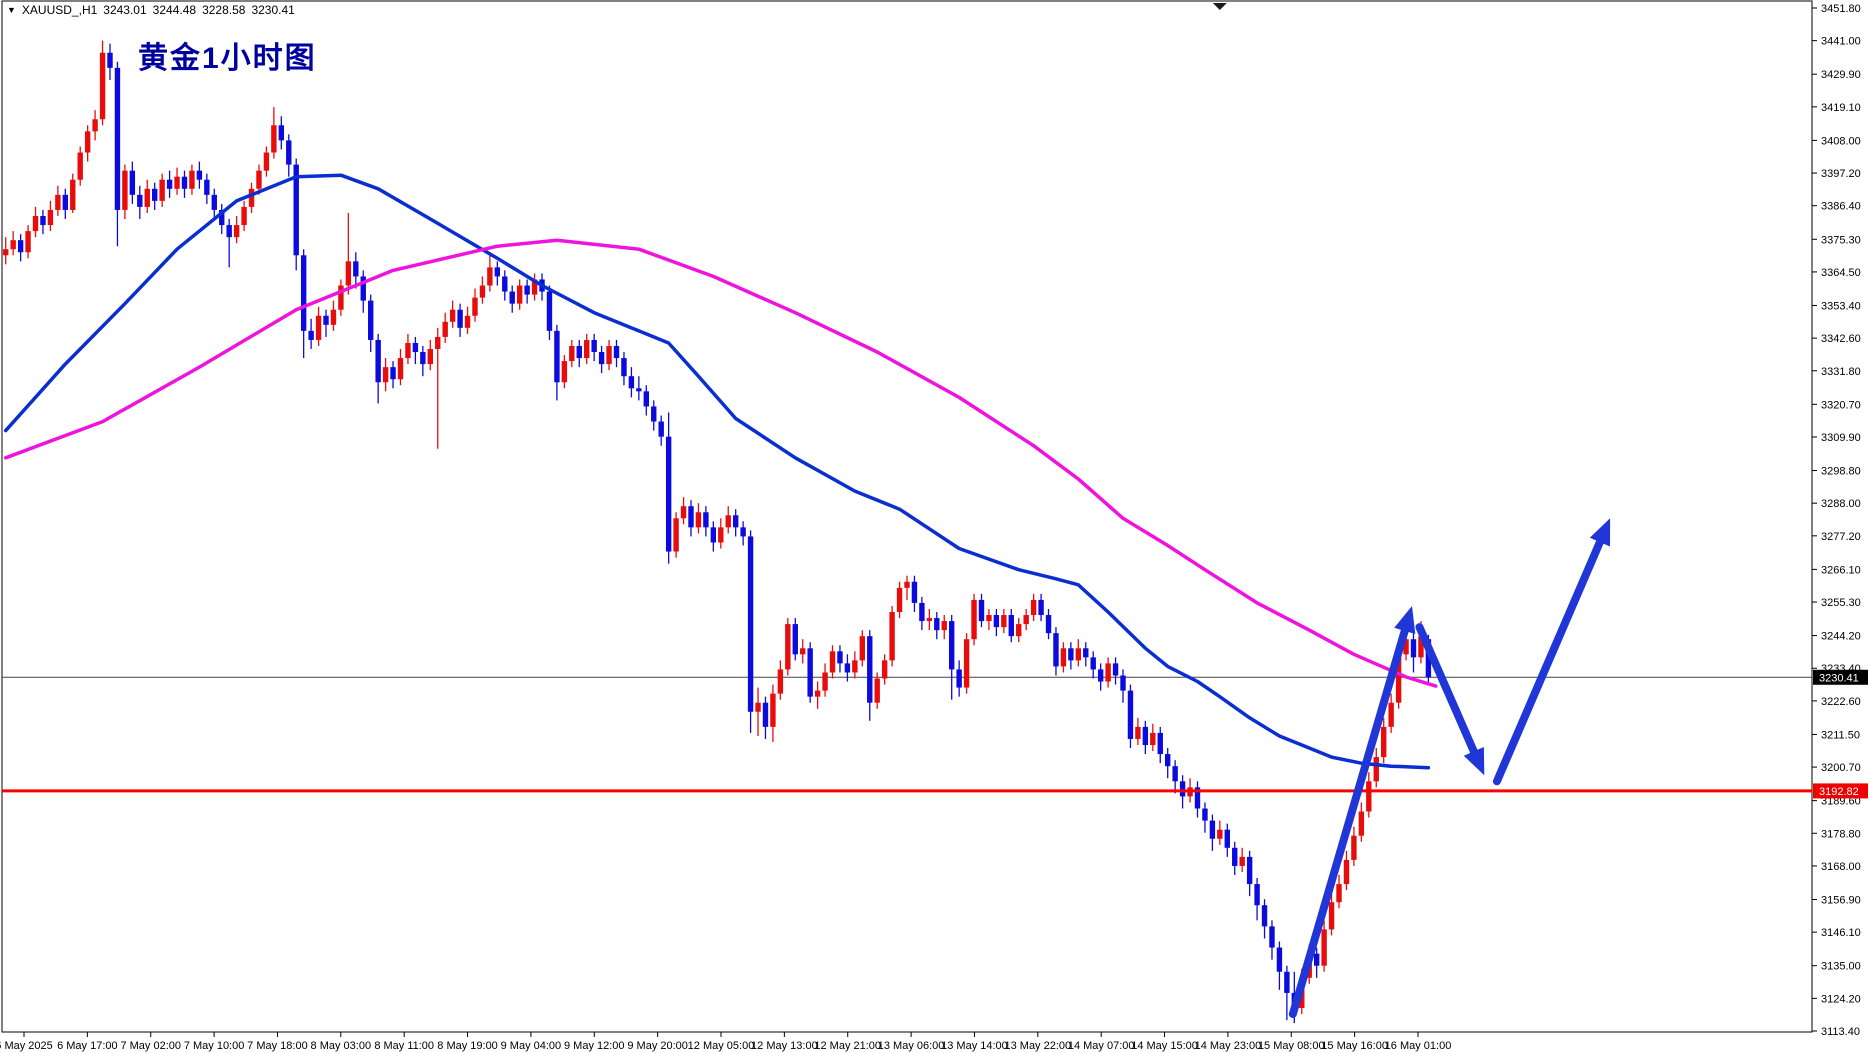 Image resolution: width=1869 pixels, height=1053 pixels. What do you see at coordinates (1354, 1046) in the screenshot?
I see `time-tick-label: 15 May 16:00` at bounding box center [1354, 1046].